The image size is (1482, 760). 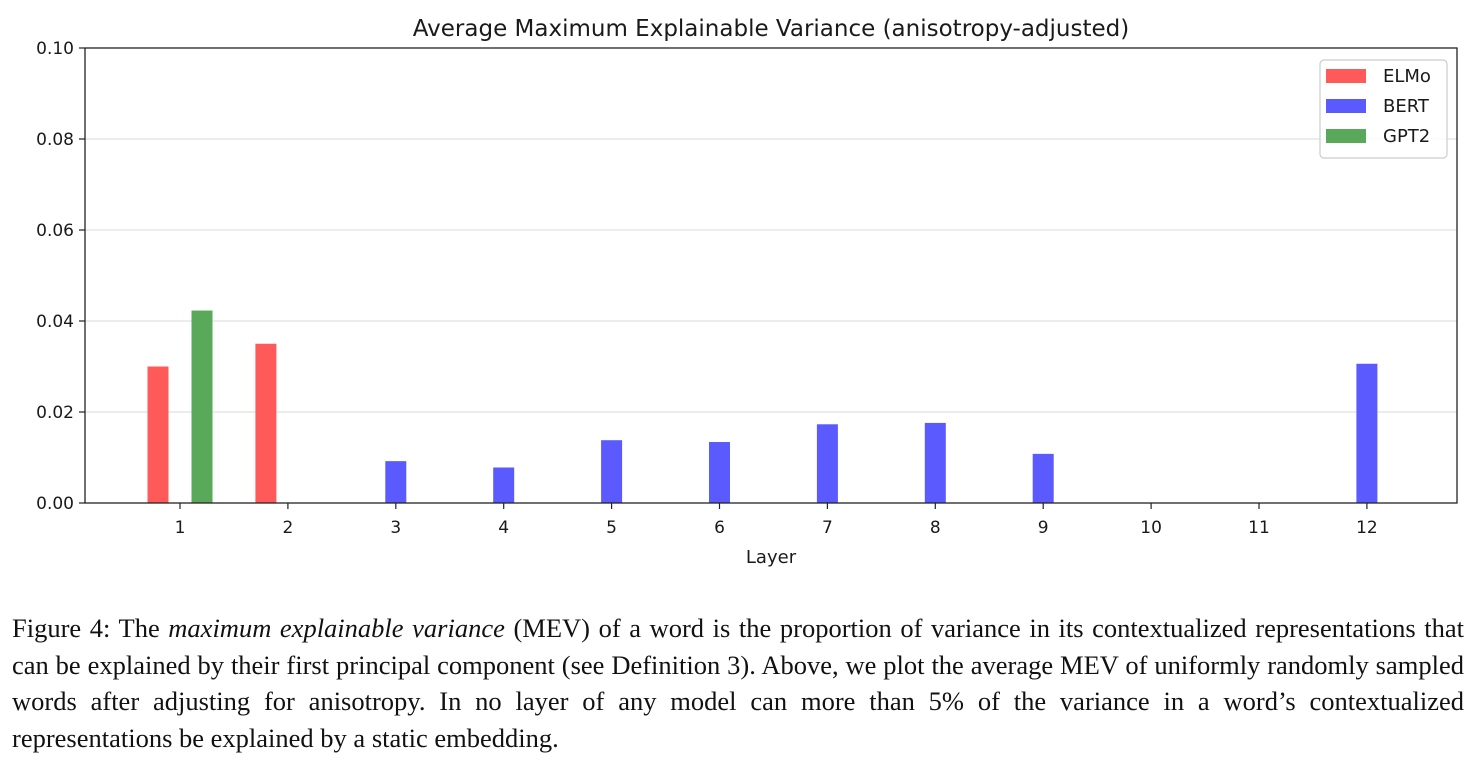 I want to click on y-tick-label: 0.08, so click(x=55, y=140).